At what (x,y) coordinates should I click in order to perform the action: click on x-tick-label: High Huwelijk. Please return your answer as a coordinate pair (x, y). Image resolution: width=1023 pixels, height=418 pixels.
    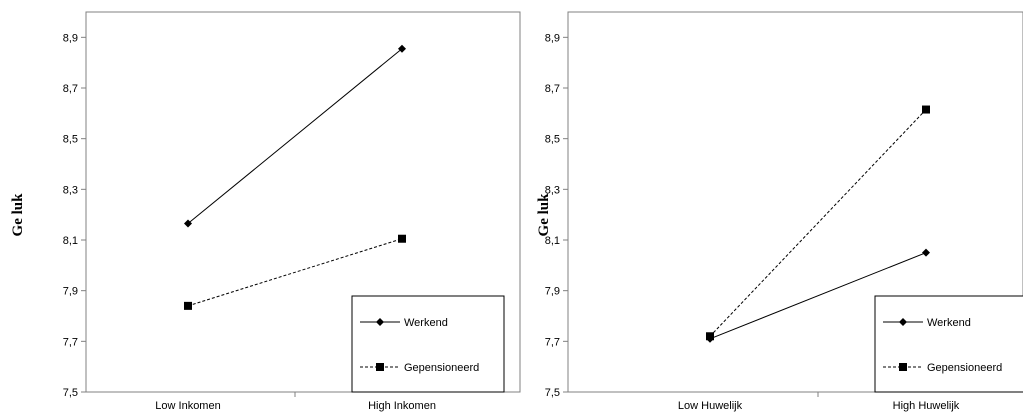
    Looking at the image, I should click on (926, 406).